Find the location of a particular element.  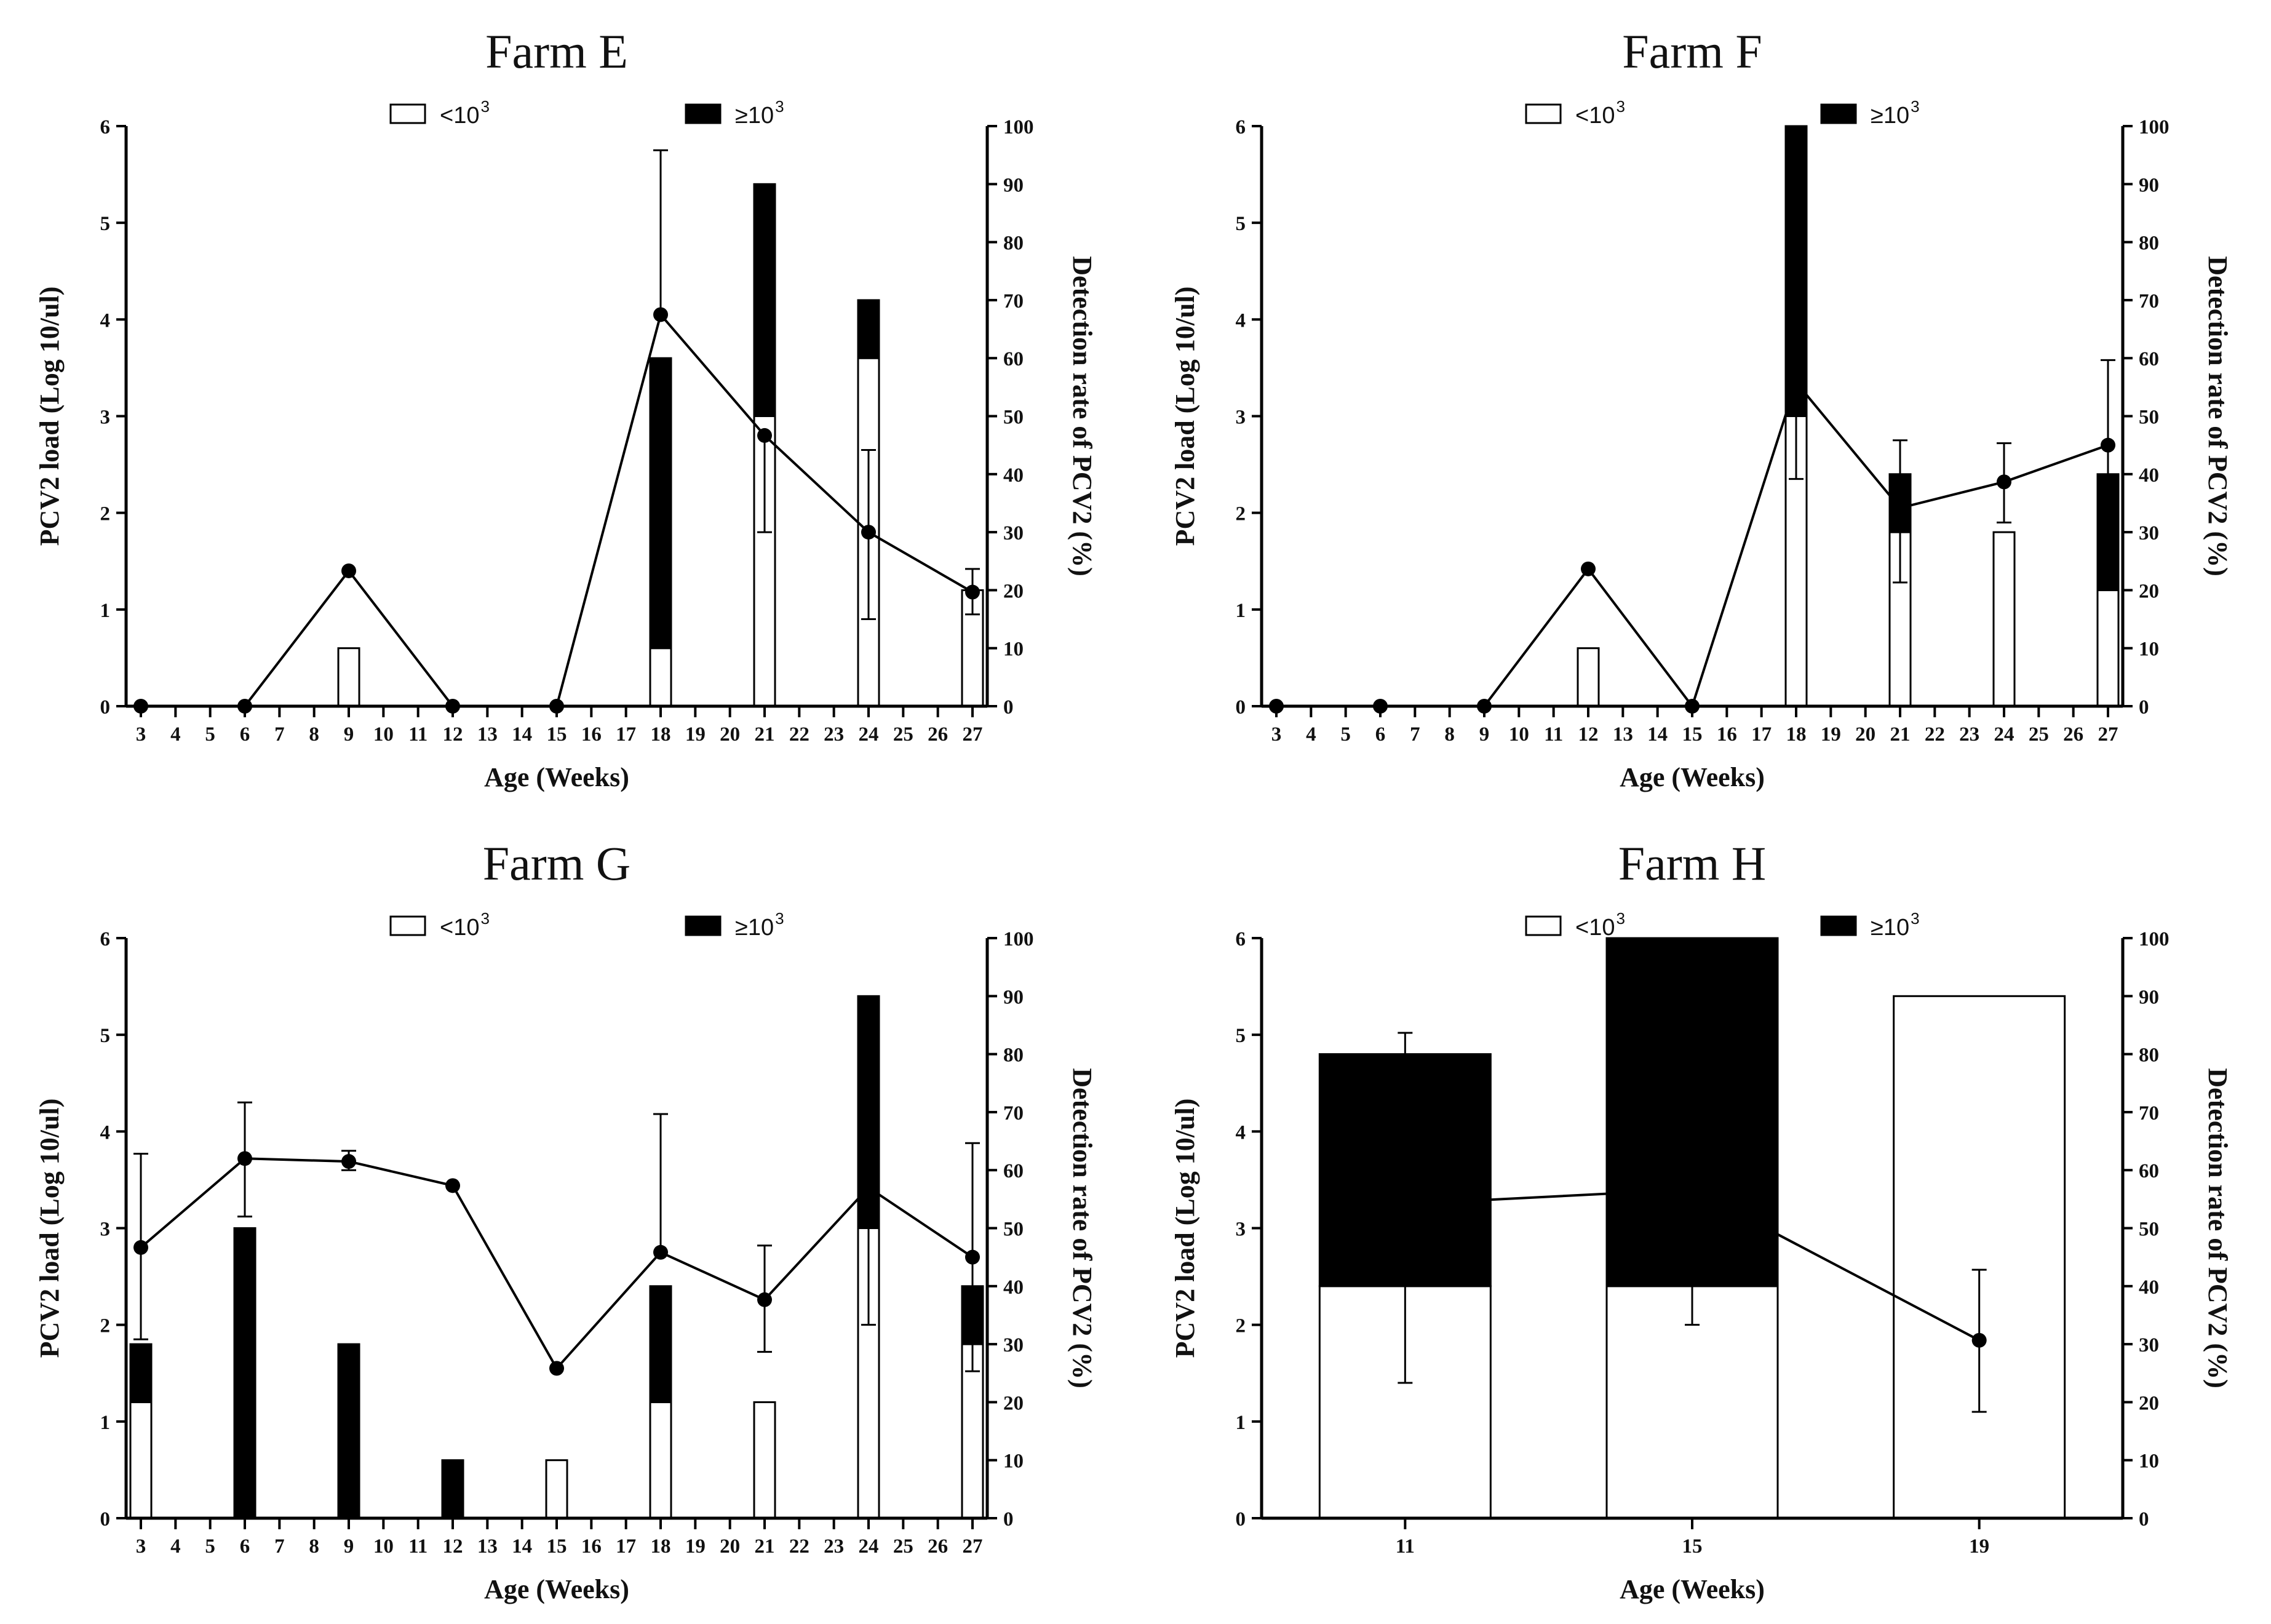

y-tick-label: 4 is located at coordinates (105, 320).